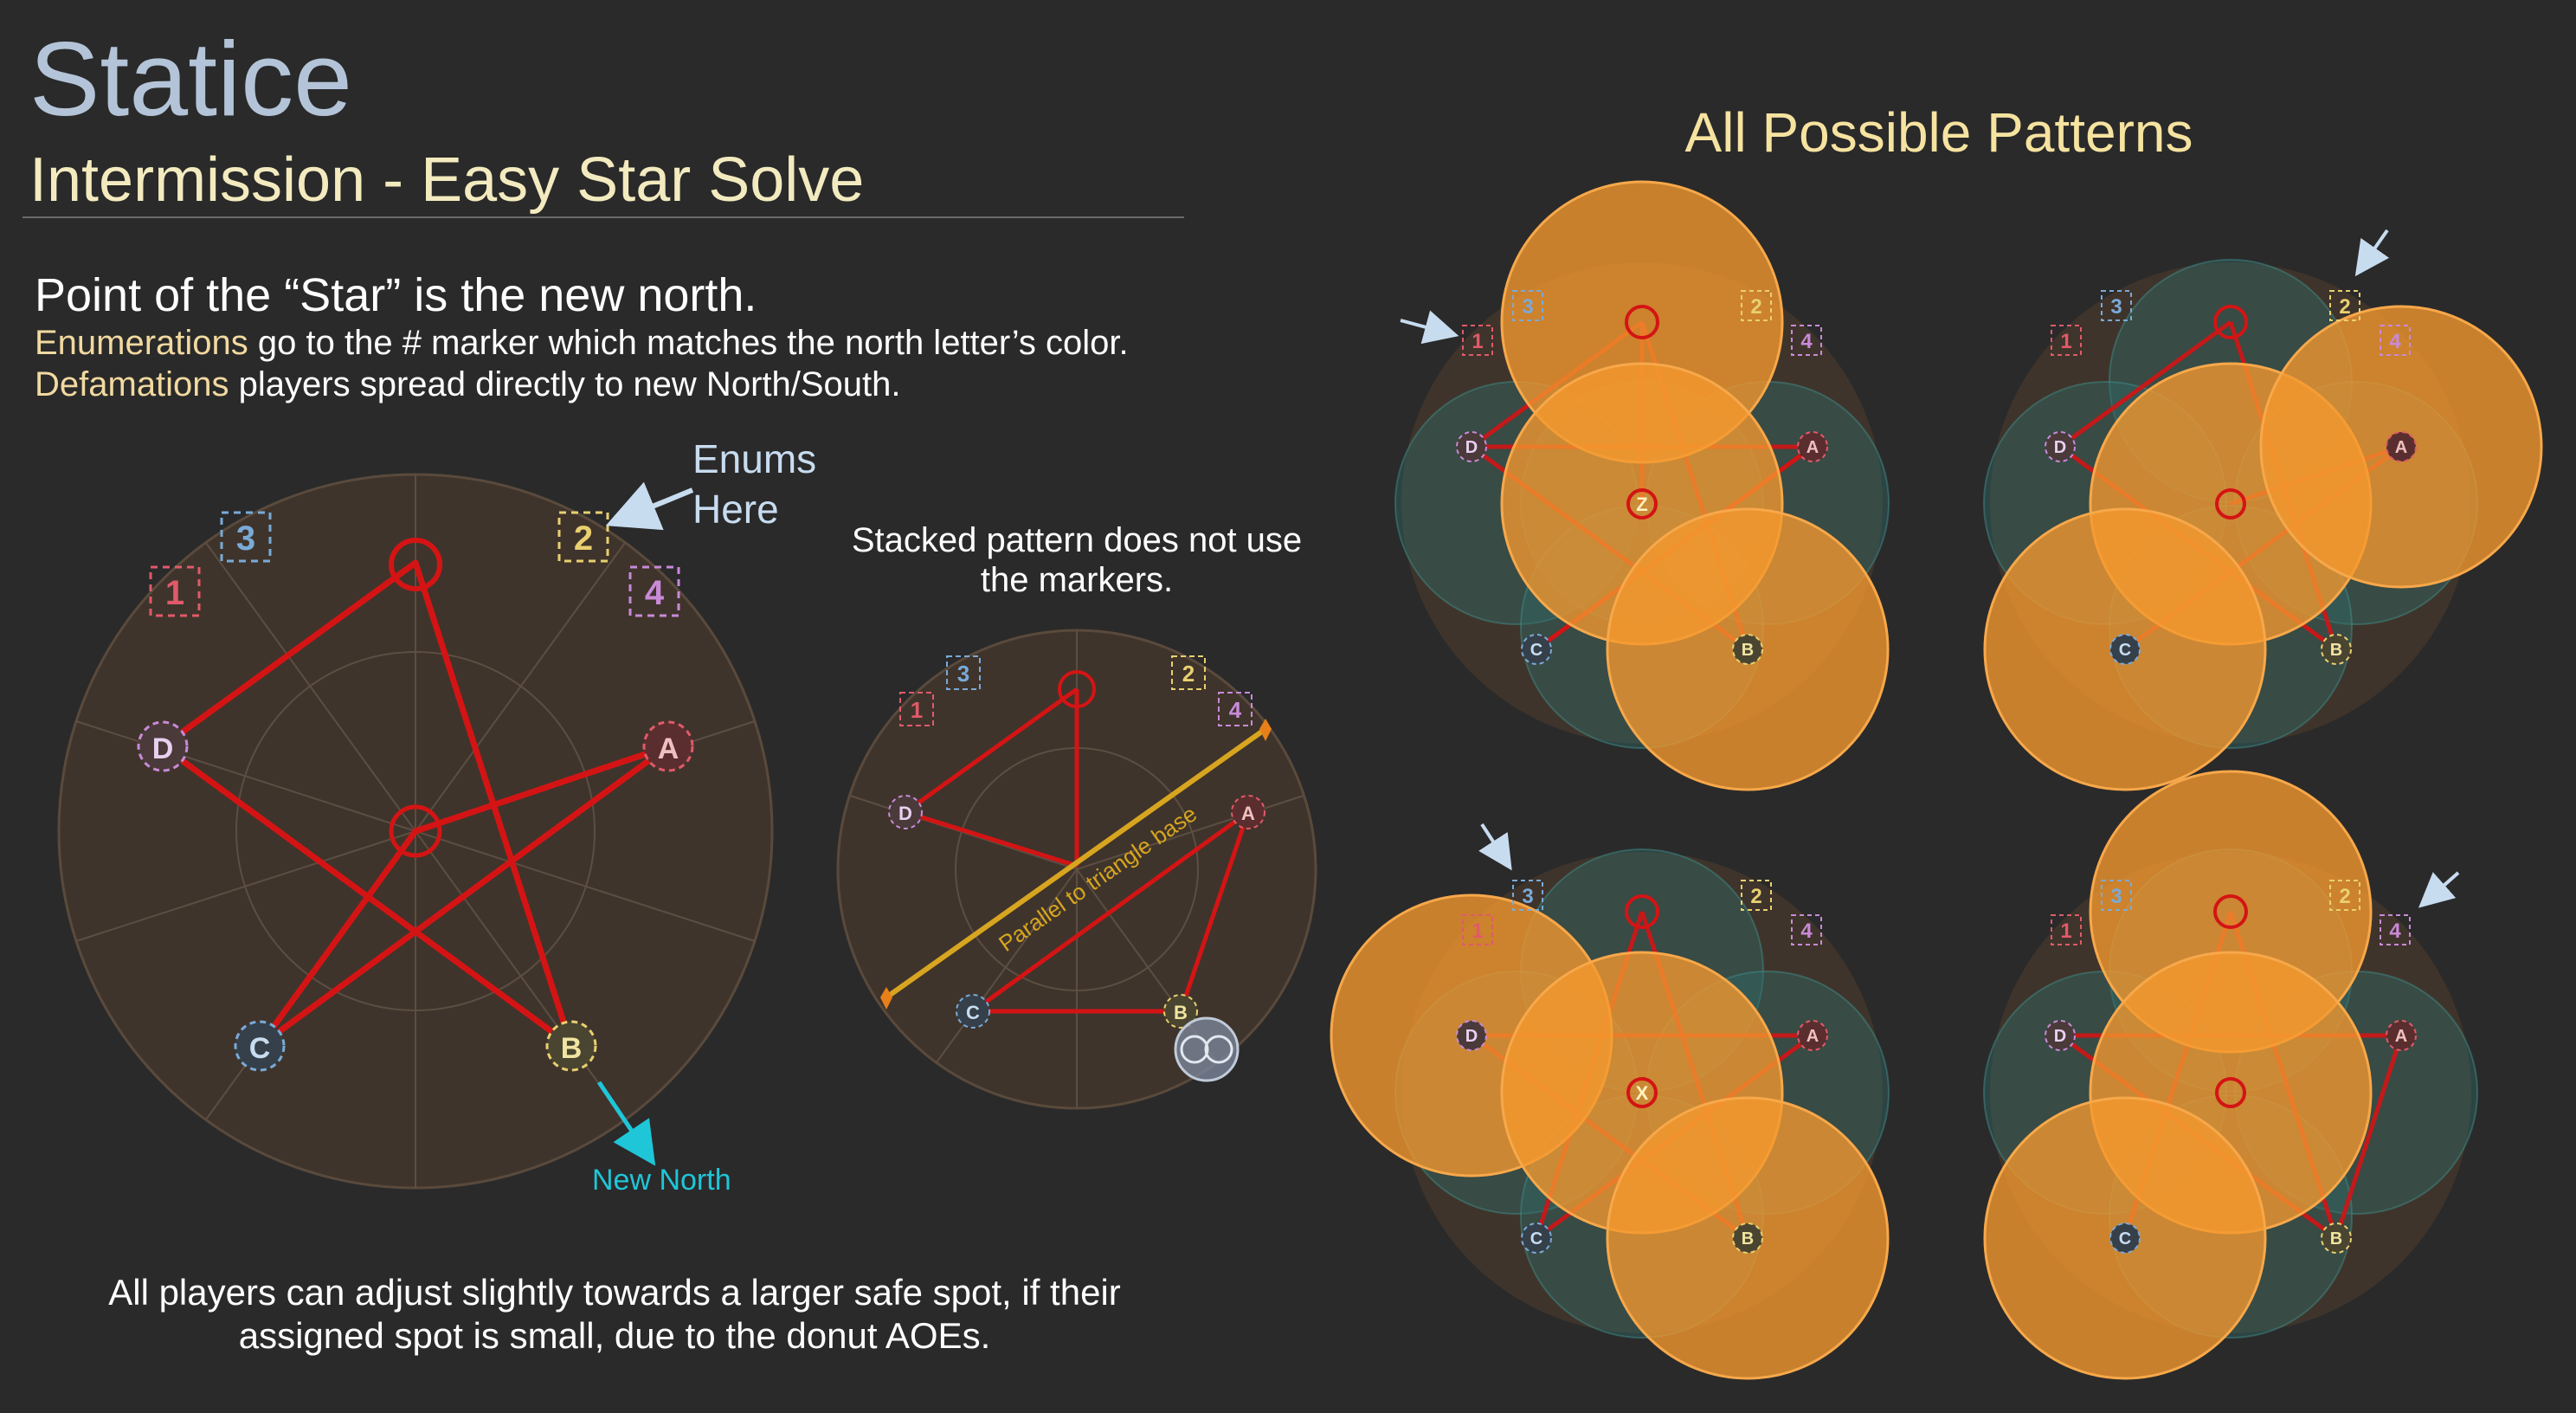 This screenshot has height=1413, width=2576. Describe the element at coordinates (661, 1180) in the screenshot. I see `new-north-label: New North` at that location.